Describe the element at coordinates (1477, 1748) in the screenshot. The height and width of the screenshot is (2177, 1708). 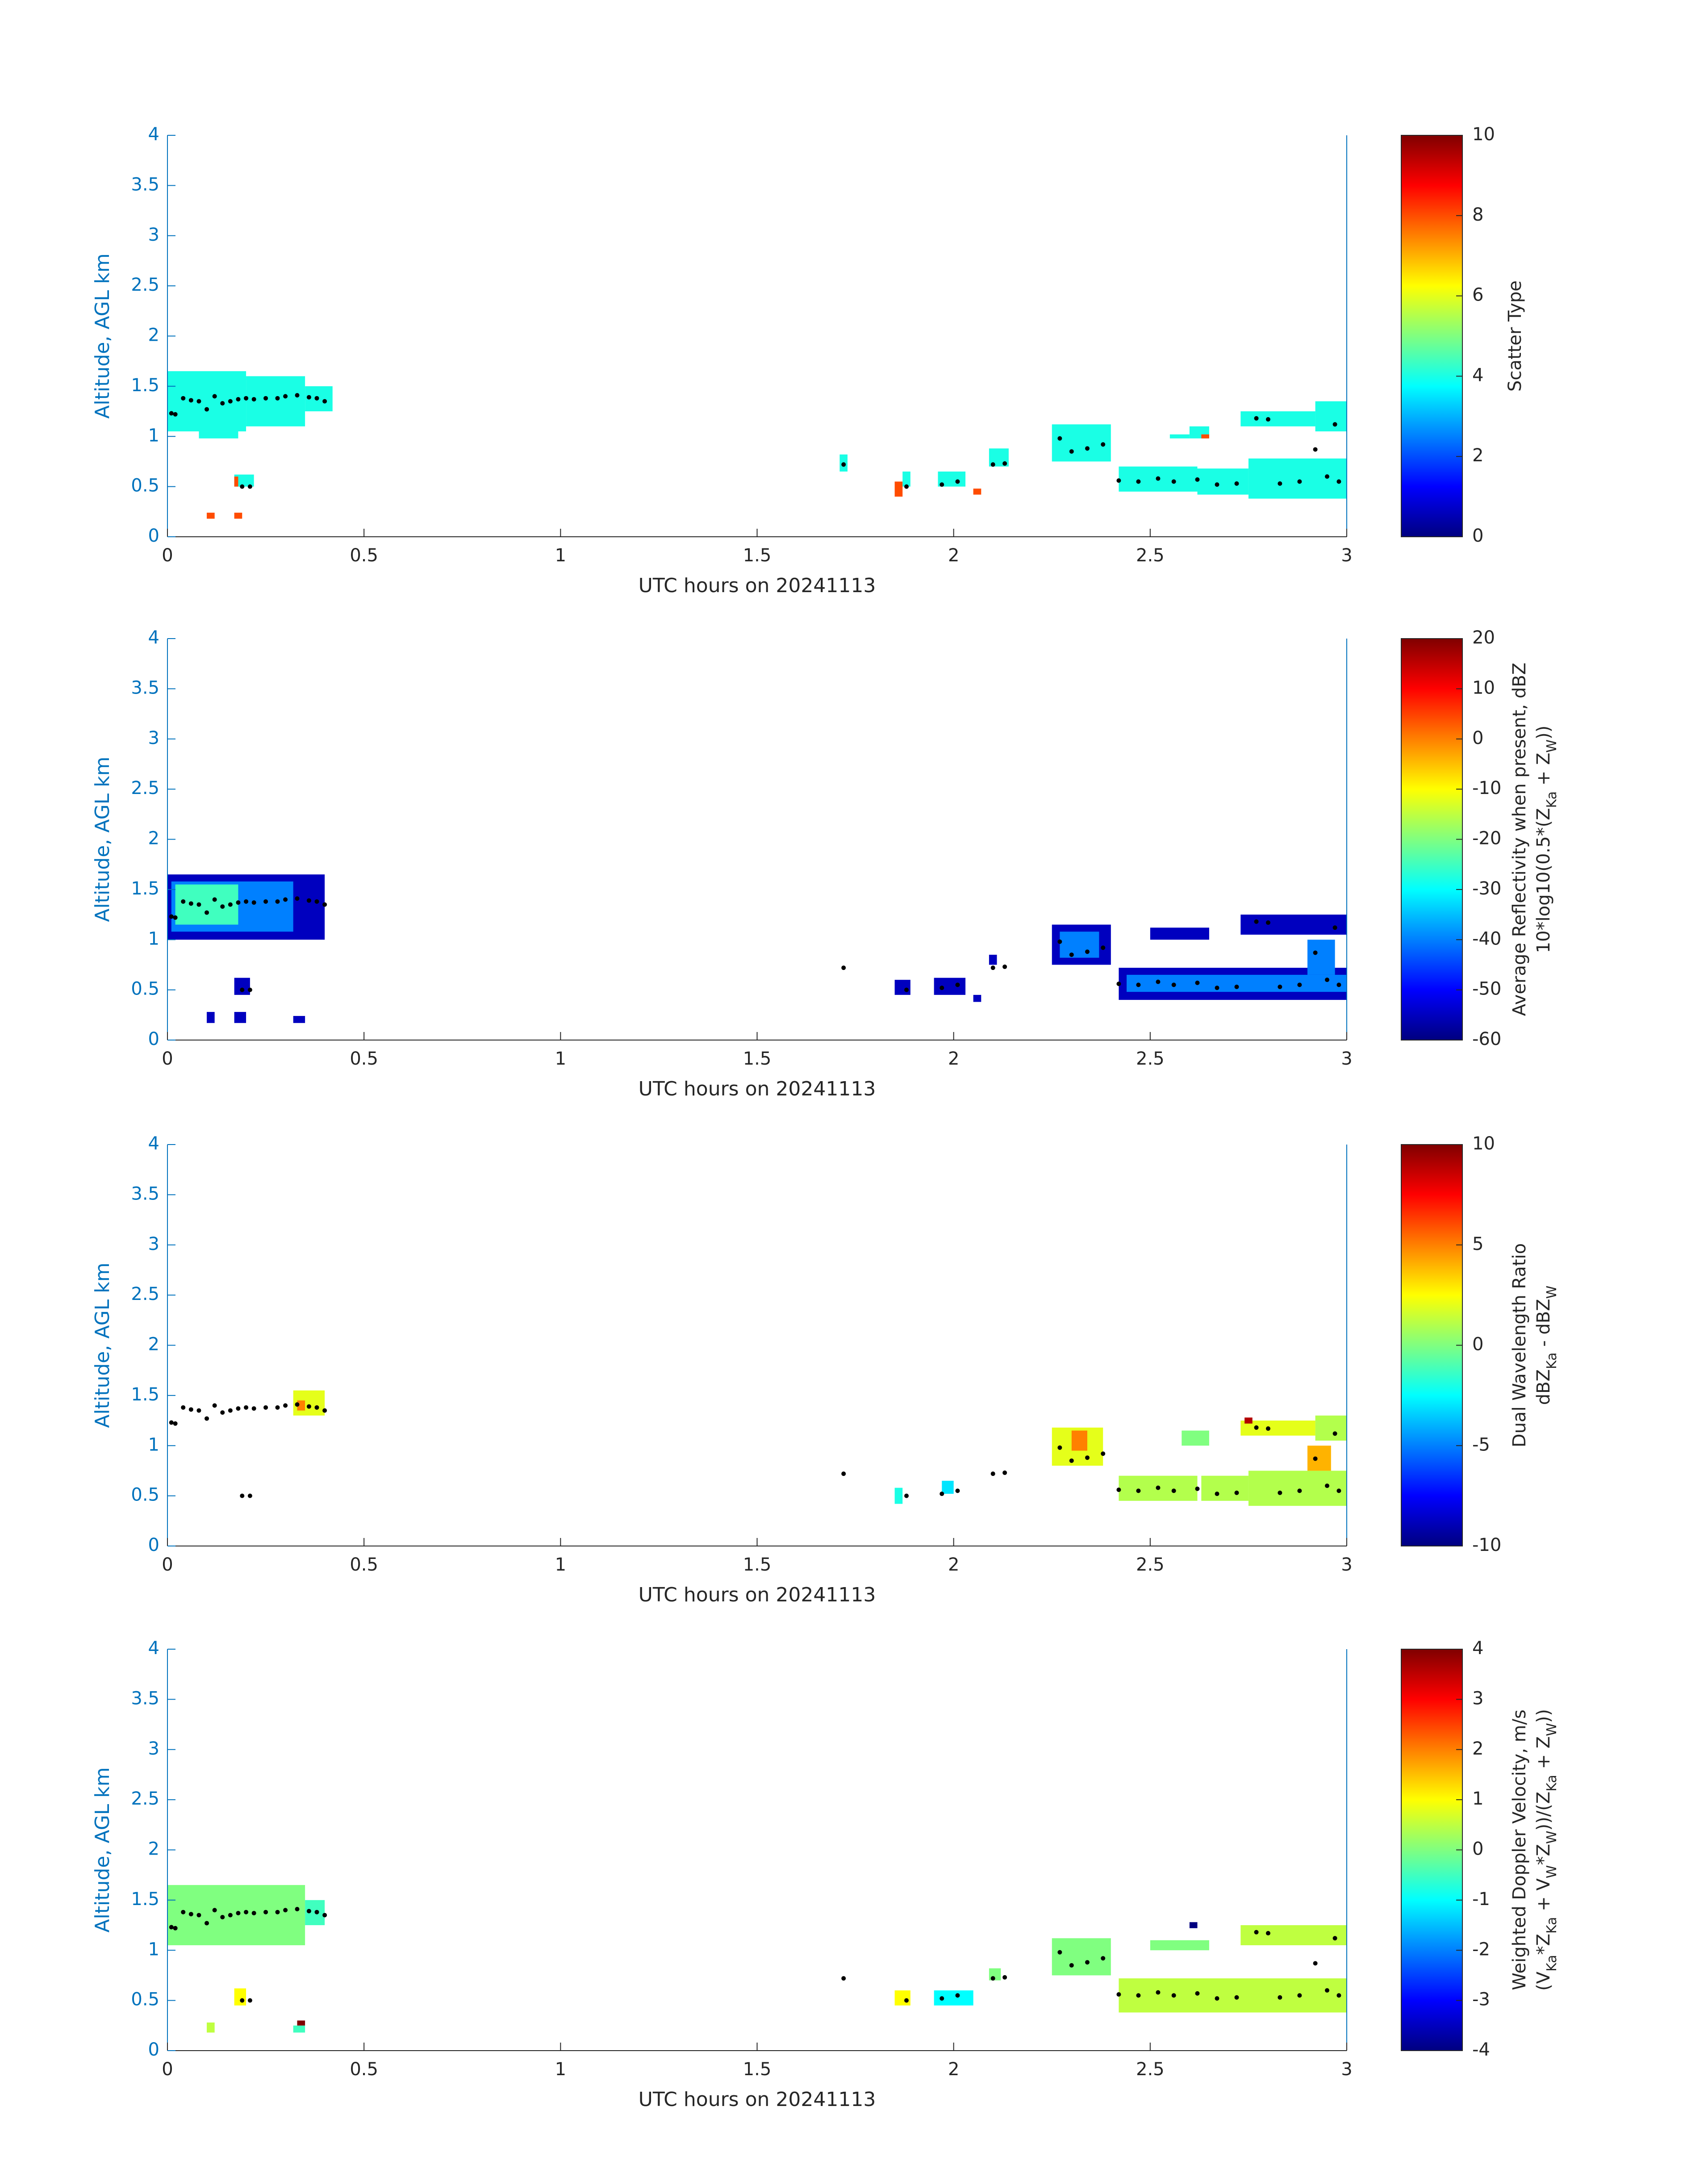
I see `colorbar-tick-label: 2` at that location.